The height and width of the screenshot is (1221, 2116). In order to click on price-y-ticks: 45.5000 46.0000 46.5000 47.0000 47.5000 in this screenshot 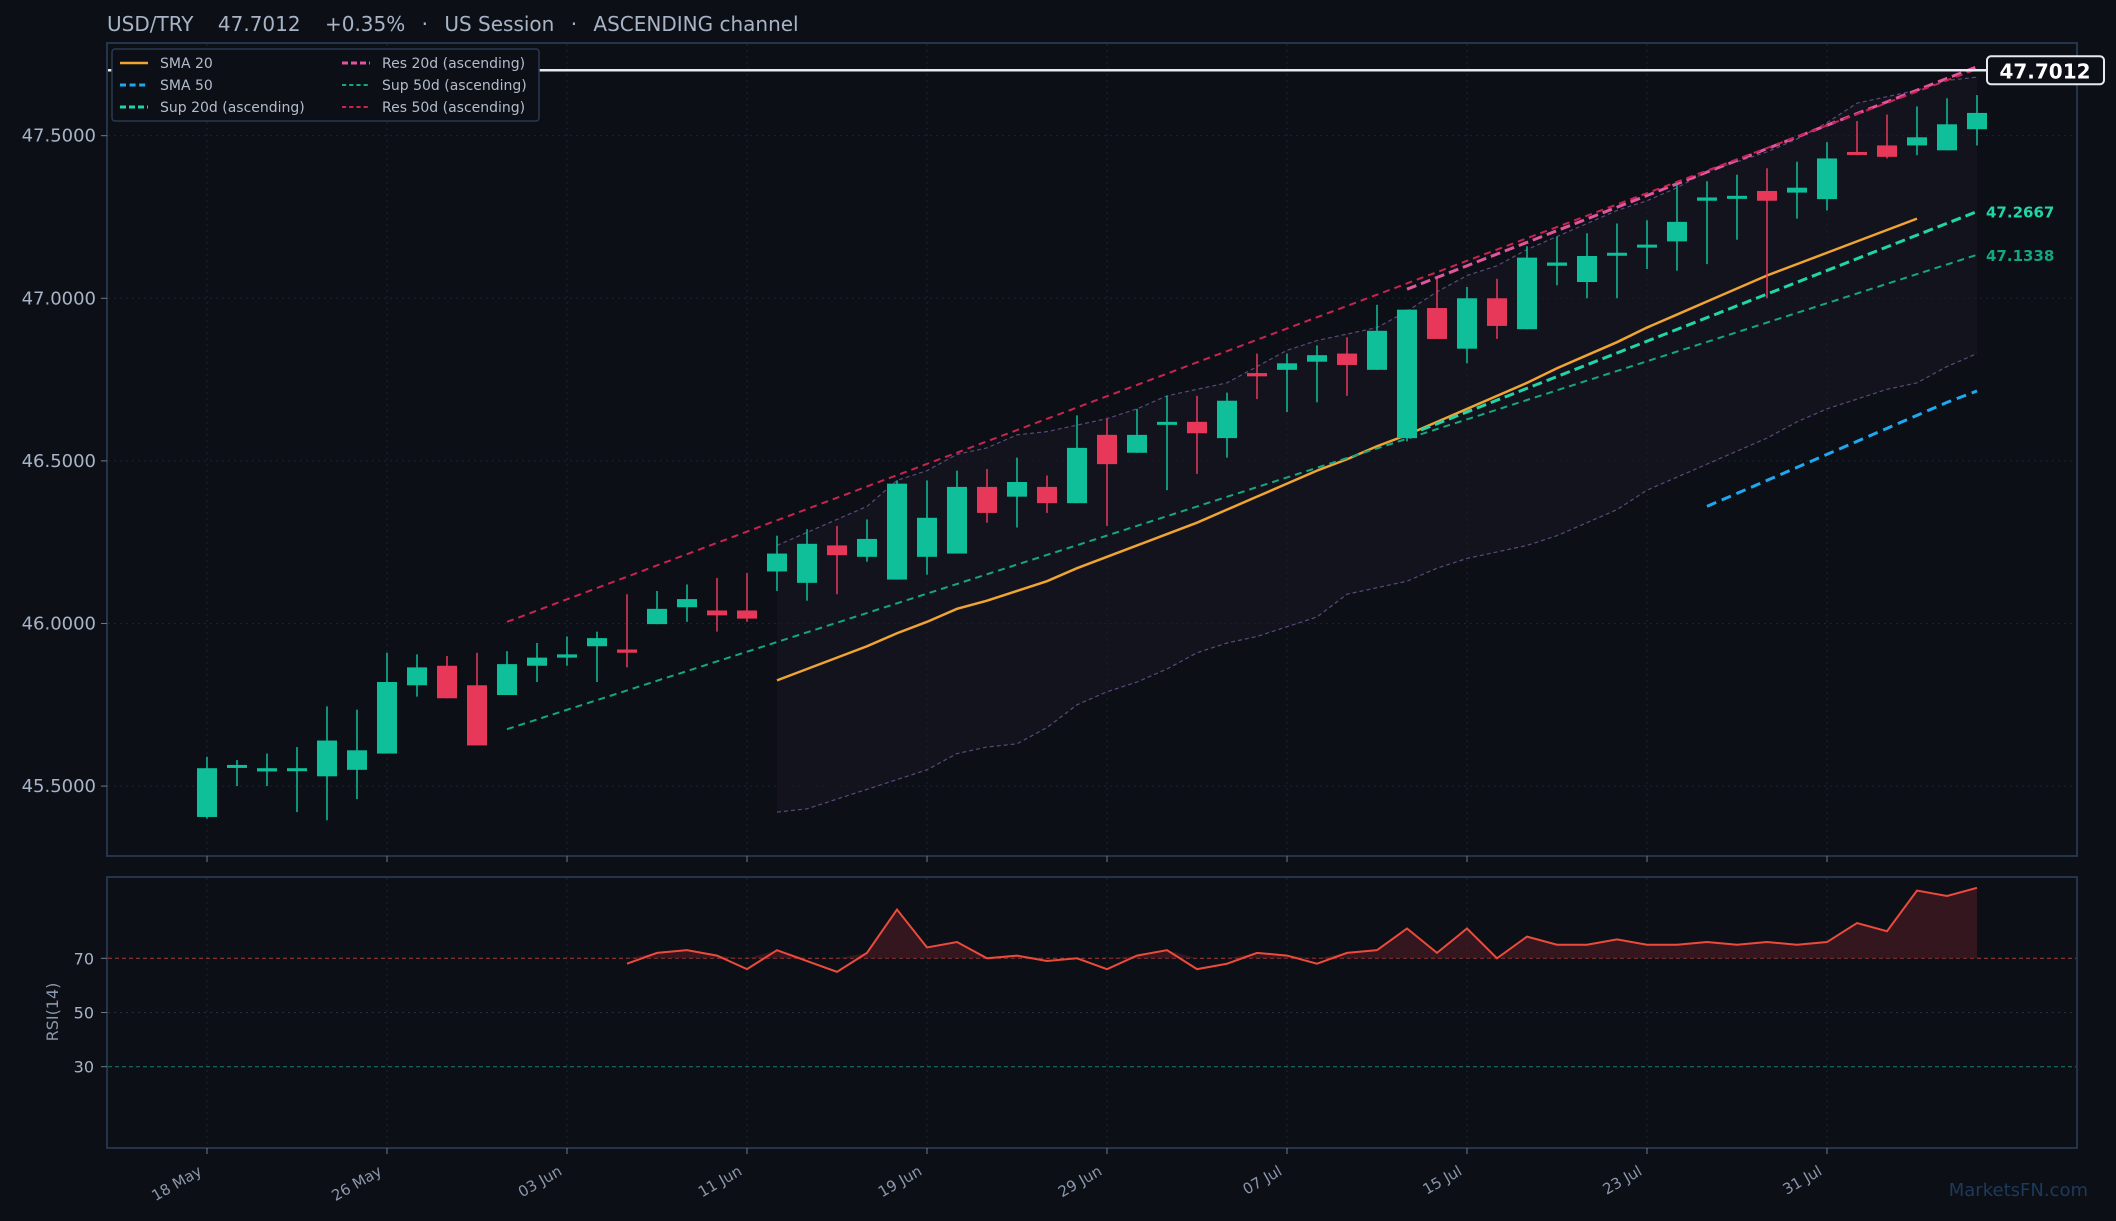, I will do `click(64, 461)`.